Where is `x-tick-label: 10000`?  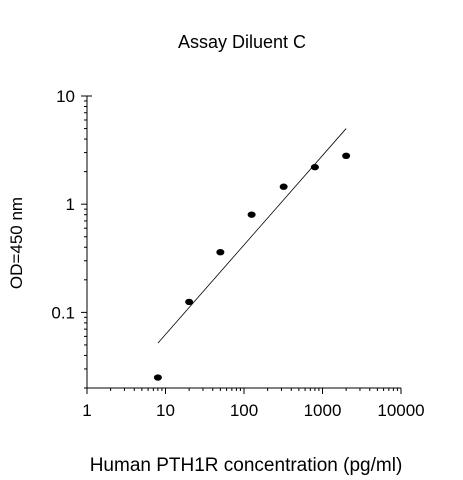
x-tick-label: 10000 is located at coordinates (400, 410).